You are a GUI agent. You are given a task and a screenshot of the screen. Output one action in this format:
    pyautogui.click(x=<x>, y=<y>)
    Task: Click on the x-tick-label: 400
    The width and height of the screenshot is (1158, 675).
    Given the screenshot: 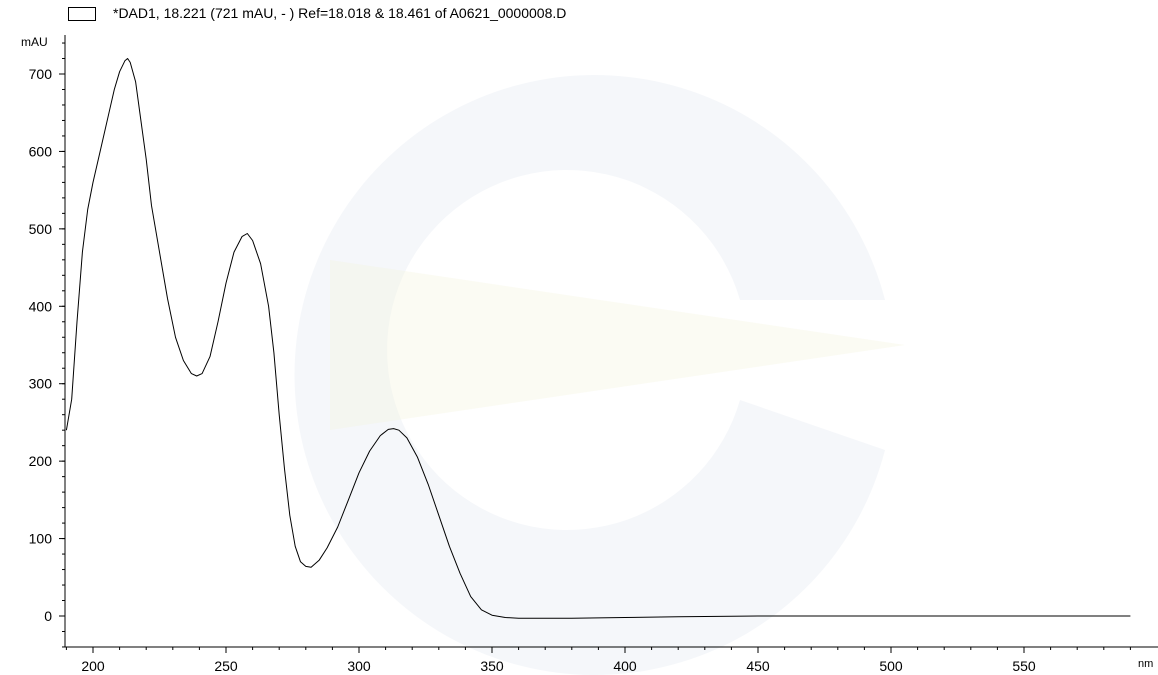 What is the action you would take?
    pyautogui.click(x=625, y=666)
    